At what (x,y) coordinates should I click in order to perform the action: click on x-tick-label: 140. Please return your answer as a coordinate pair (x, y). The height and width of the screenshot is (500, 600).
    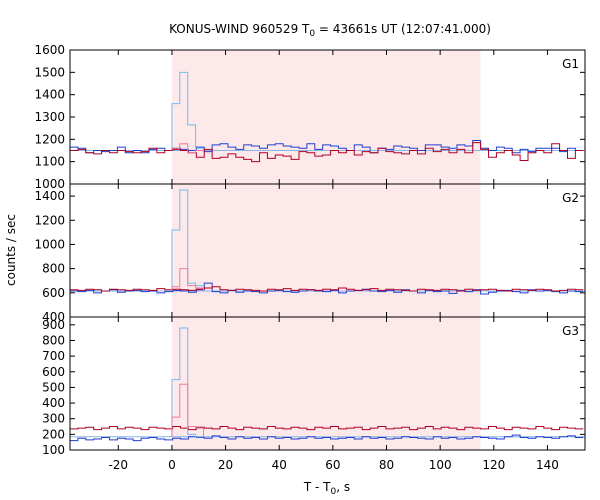
    Looking at the image, I should click on (547, 465).